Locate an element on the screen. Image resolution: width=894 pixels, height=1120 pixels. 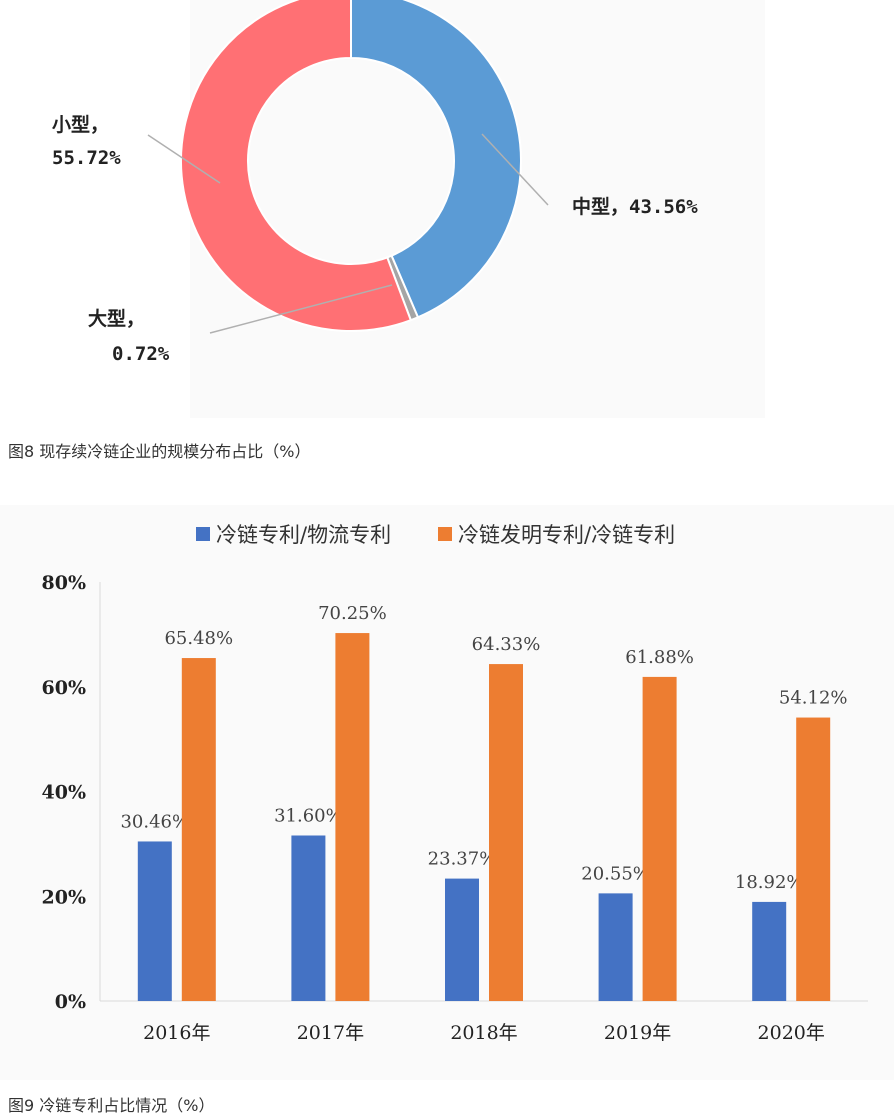
bar-value-label: 31.60% is located at coordinates (308, 815).